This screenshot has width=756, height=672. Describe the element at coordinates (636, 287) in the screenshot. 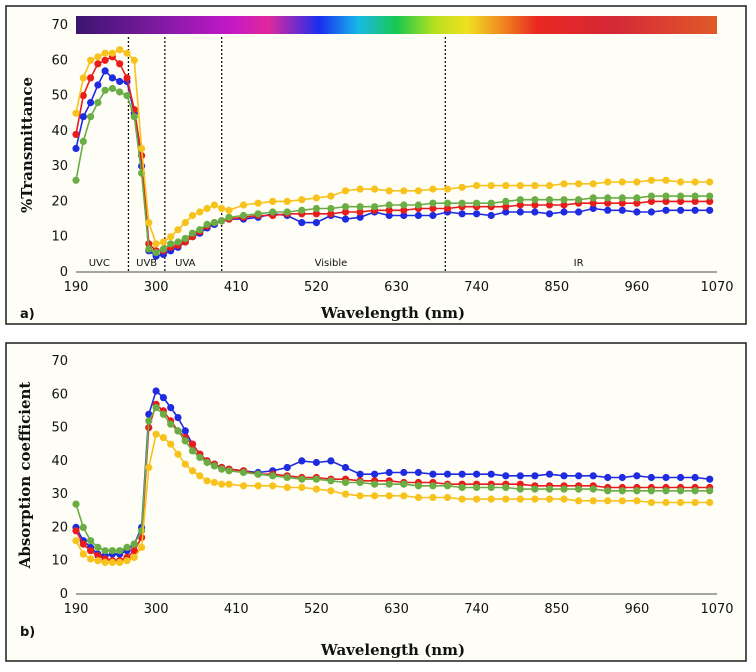

I see `x-tick-label: 960` at that location.